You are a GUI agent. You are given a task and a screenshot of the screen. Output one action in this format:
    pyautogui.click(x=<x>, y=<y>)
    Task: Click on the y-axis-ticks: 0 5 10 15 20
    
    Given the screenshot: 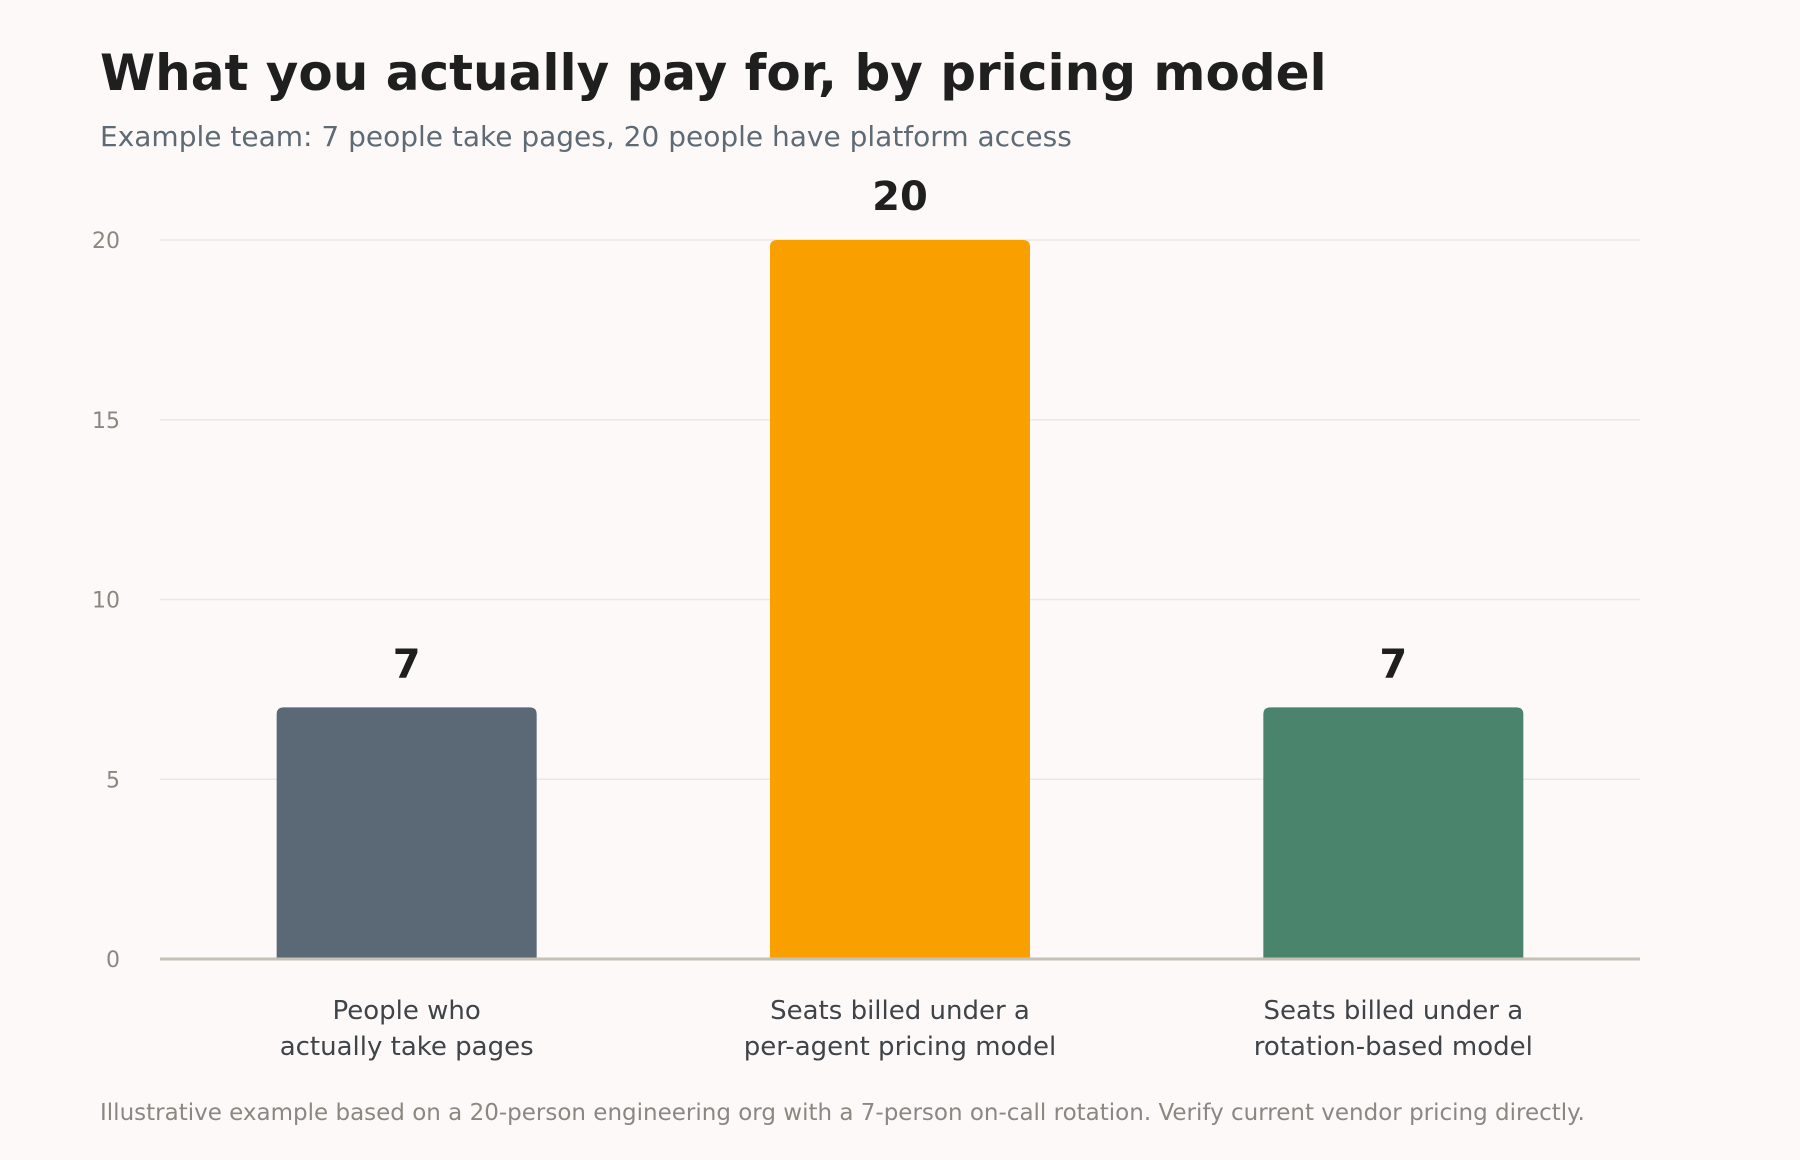 What is the action you would take?
    pyautogui.click(x=106, y=601)
    